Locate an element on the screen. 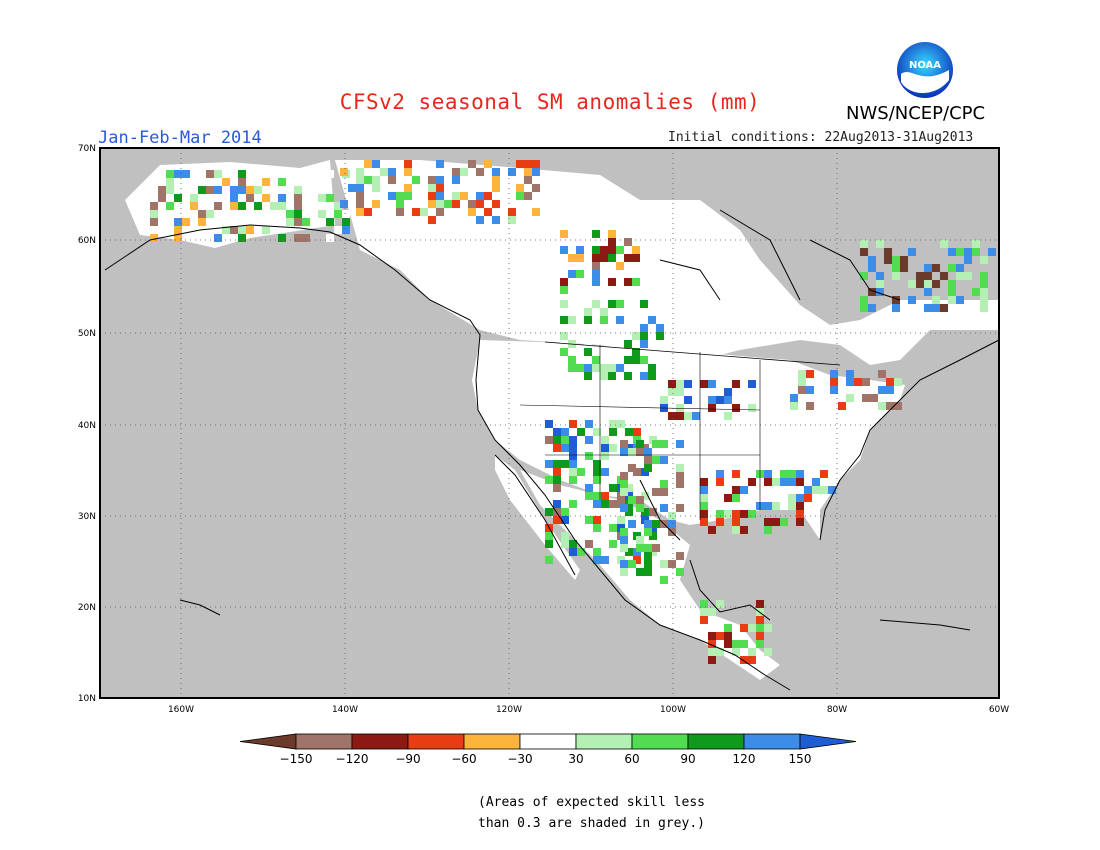 Image resolution: width=1100 pixels, height=850 pixels. lat-label: 40N is located at coordinates (87, 426).